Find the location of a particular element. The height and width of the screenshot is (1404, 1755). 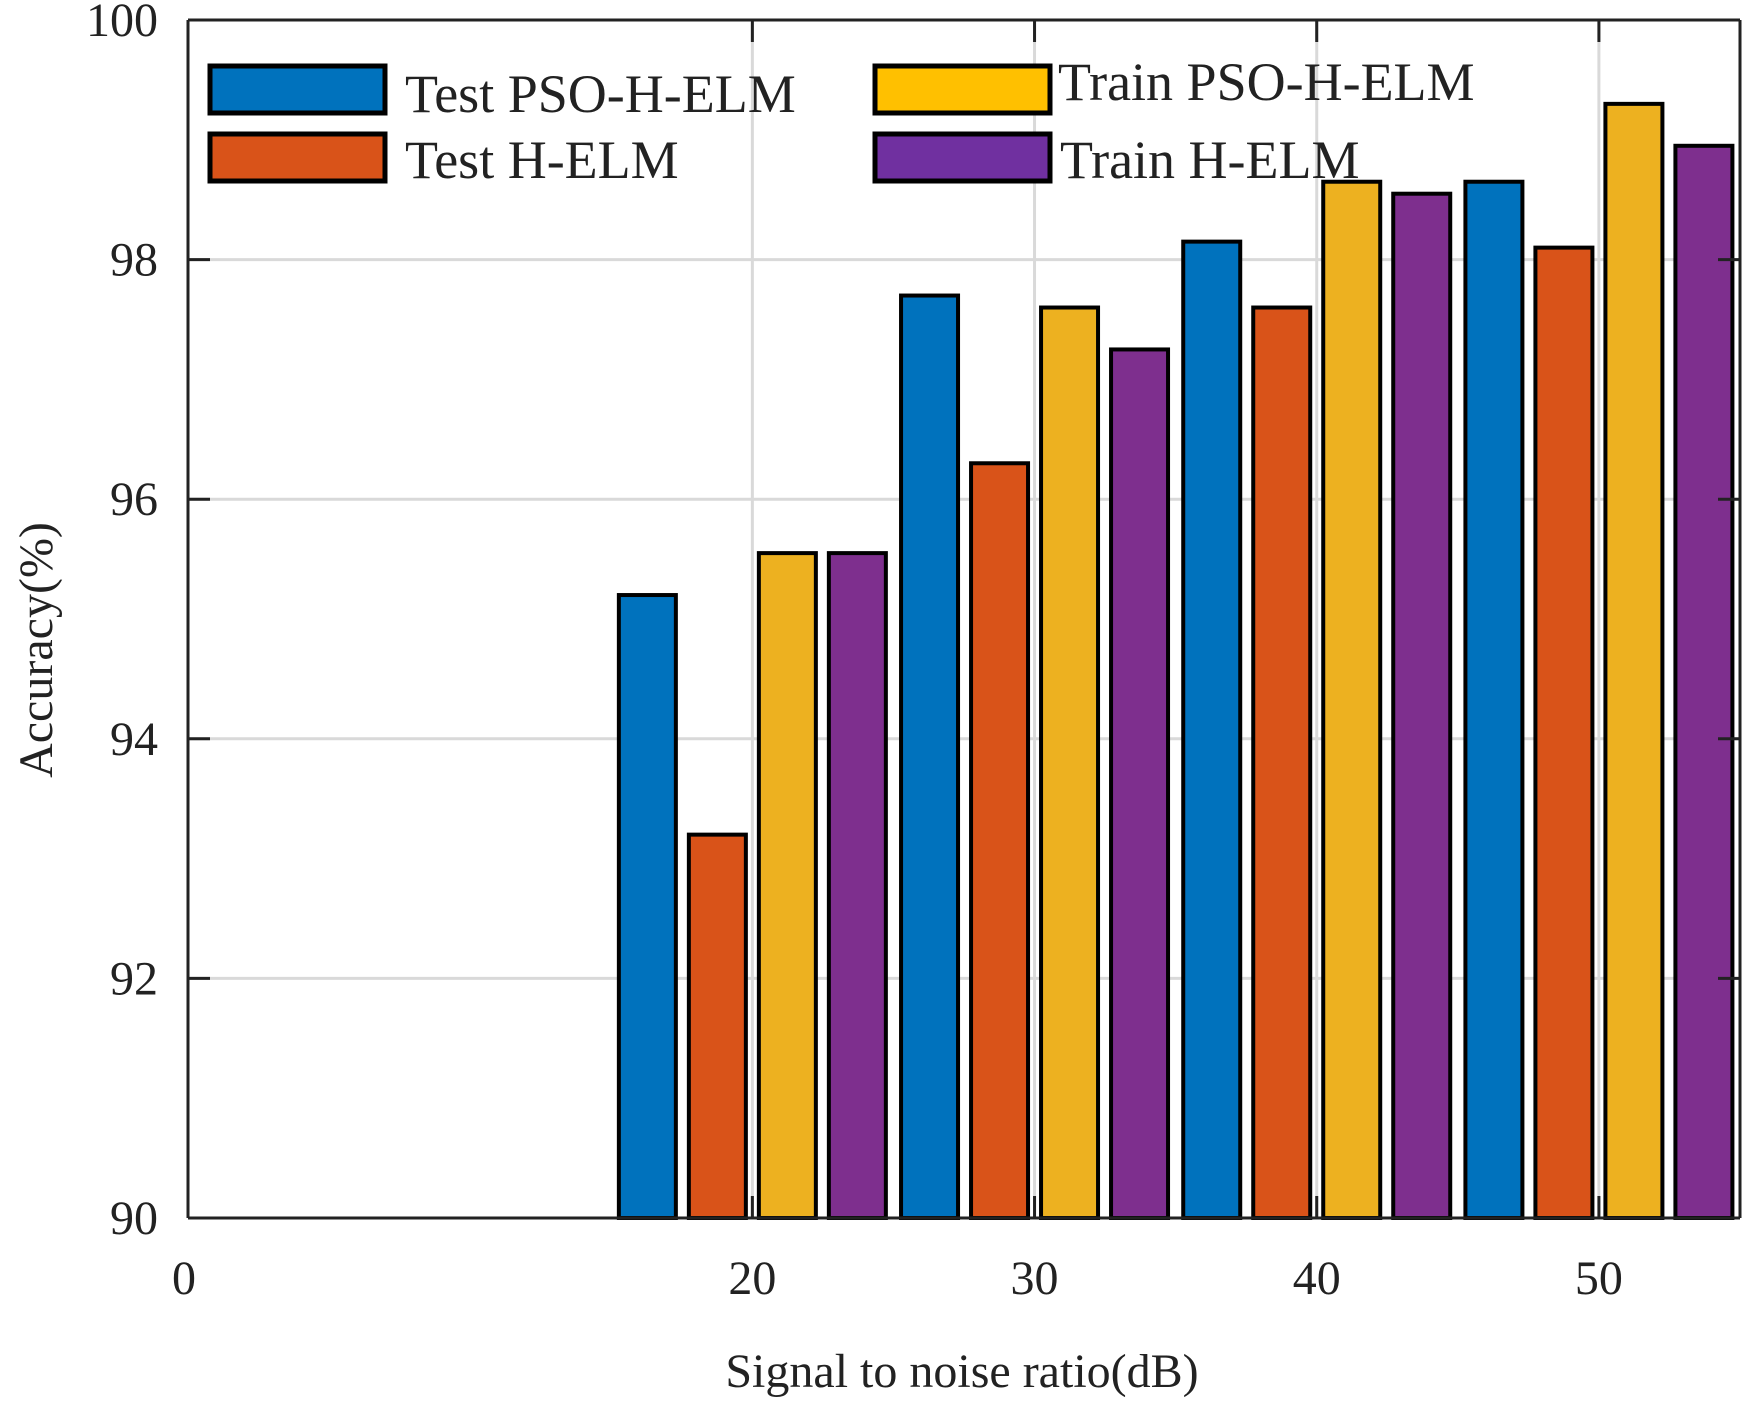

y-tick-label: 96 is located at coordinates (134, 499).